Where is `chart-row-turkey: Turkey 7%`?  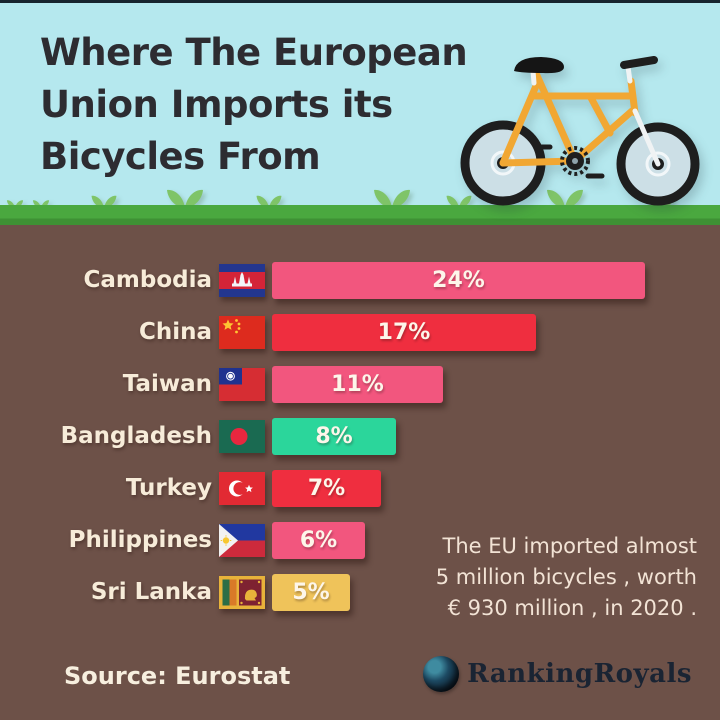
chart-row-turkey: Turkey 7% is located at coordinates (360, 488).